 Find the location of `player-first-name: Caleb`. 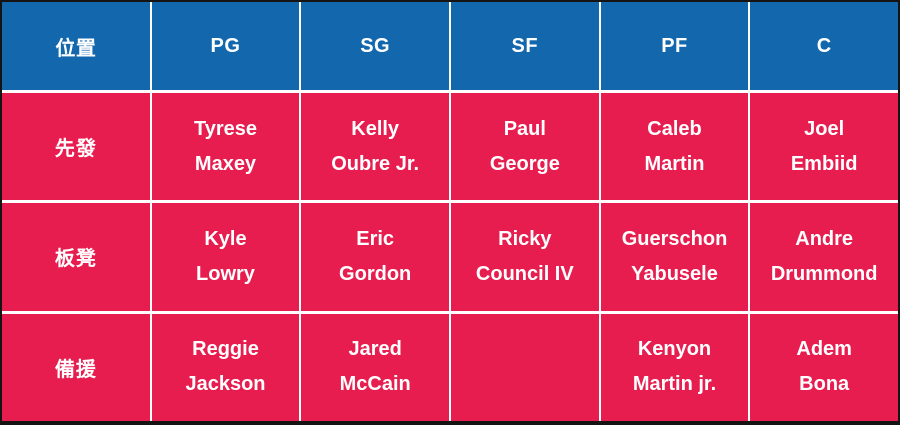

player-first-name: Caleb is located at coordinates (674, 128).